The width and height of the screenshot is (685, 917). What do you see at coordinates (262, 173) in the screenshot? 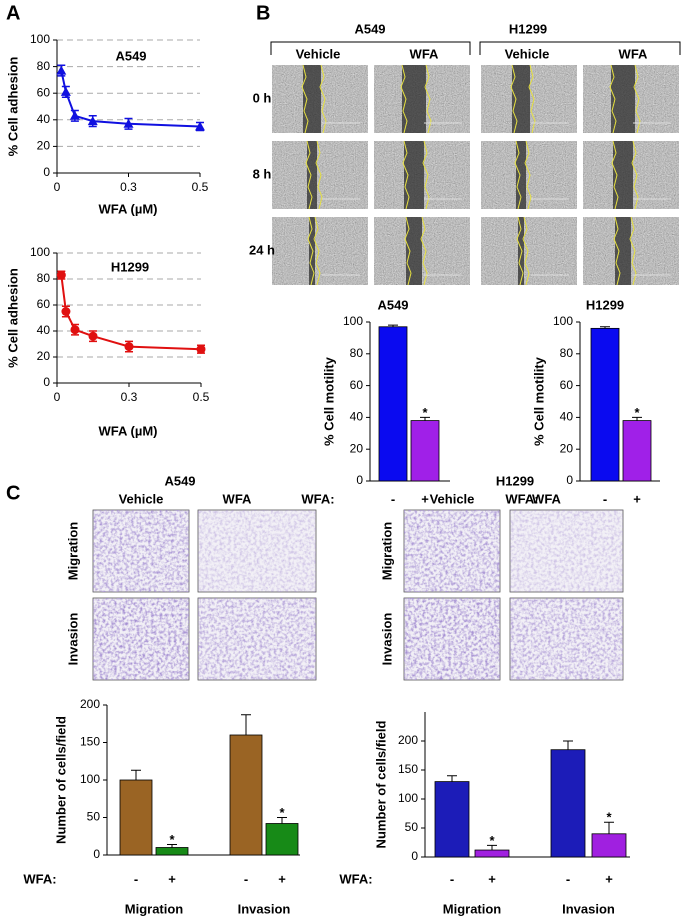
I see `timepoint-label: 8 h` at bounding box center [262, 173].